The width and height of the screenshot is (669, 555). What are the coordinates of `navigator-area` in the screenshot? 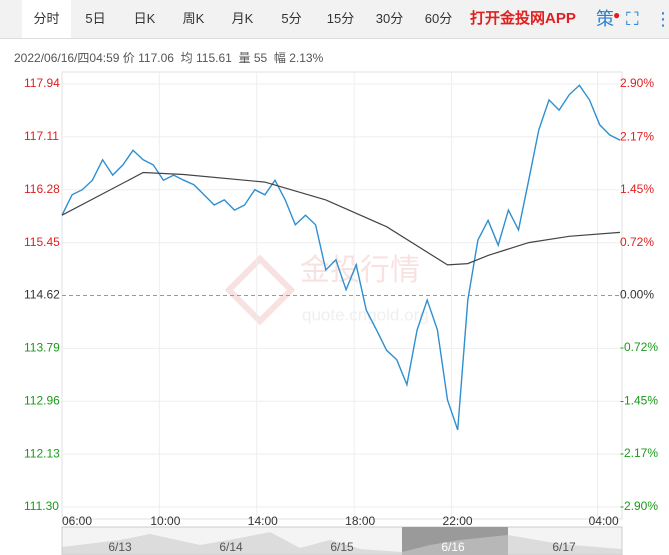 It's located at (342, 543).